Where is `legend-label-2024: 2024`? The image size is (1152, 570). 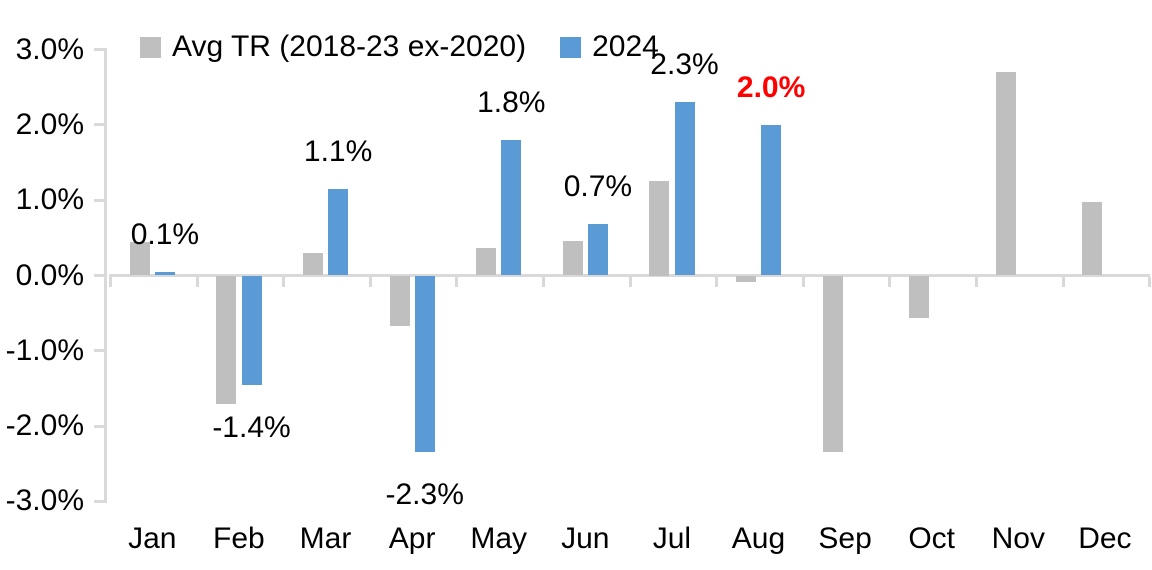
legend-label-2024: 2024 is located at coordinates (625, 46).